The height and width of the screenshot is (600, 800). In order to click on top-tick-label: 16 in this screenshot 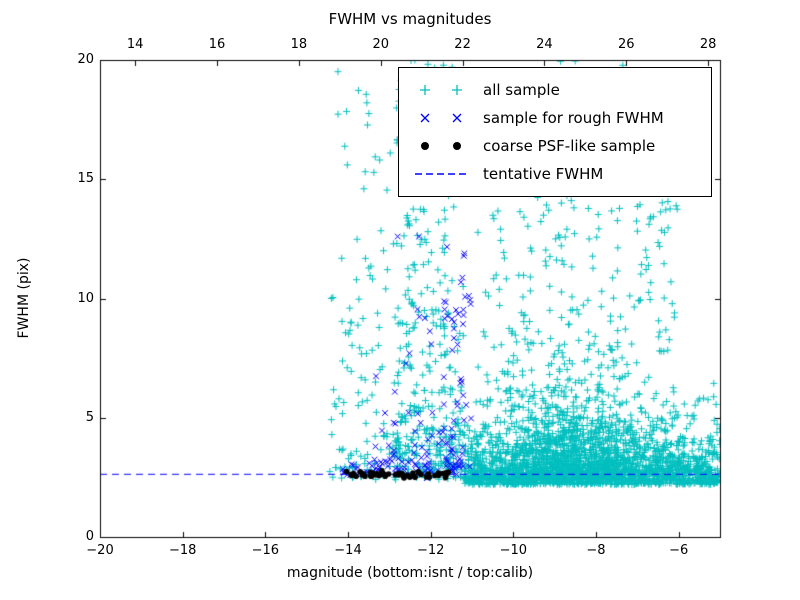, I will do `click(217, 44)`.